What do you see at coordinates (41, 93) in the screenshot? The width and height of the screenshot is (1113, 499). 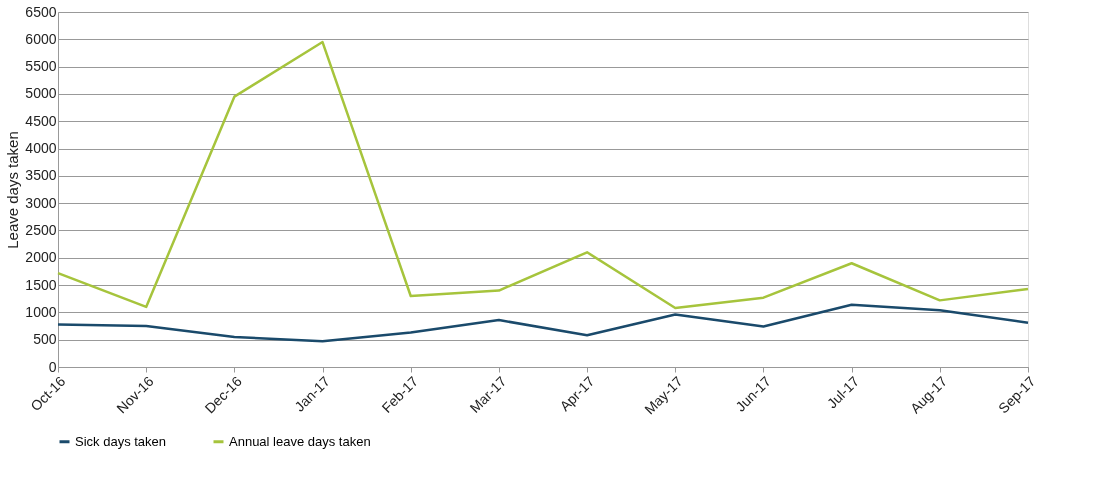 I see `y-tick-label: 5000` at bounding box center [41, 93].